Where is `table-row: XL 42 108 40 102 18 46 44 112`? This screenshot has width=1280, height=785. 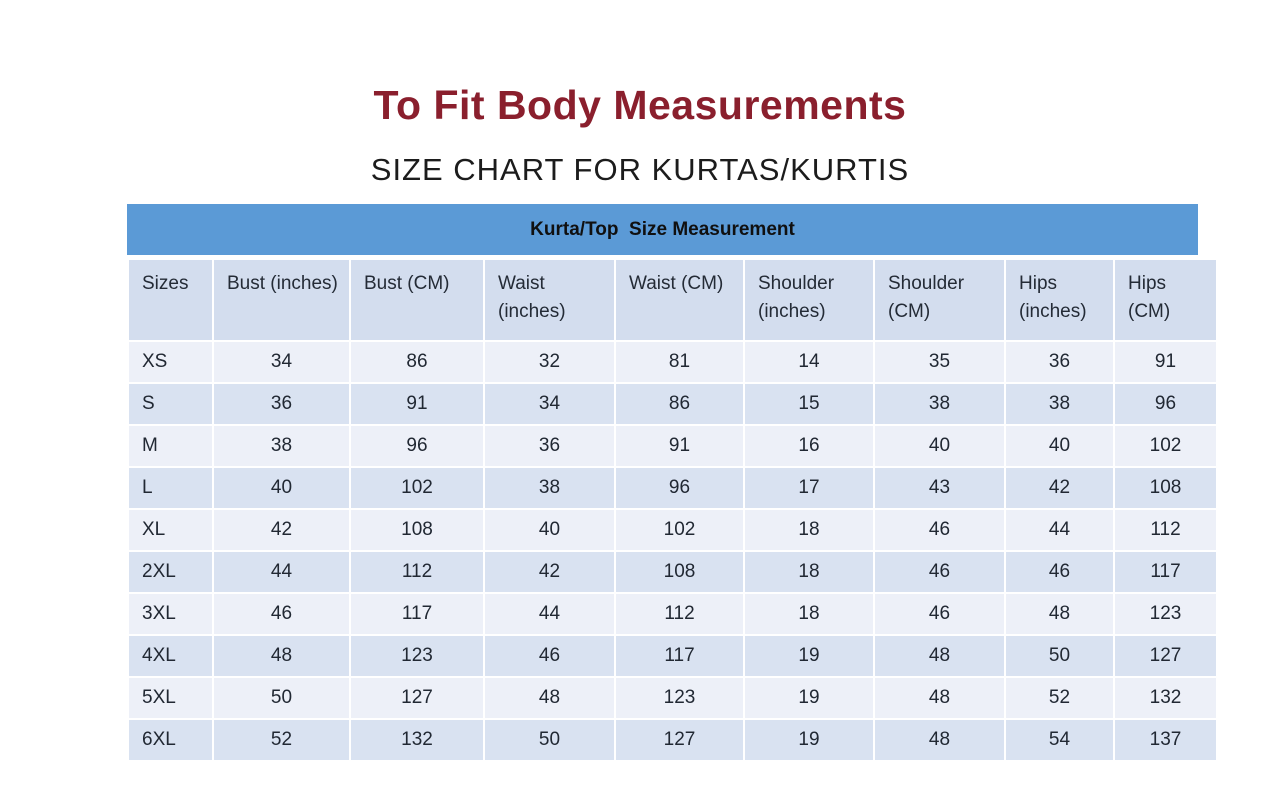 table-row: XL 42 108 40 102 18 46 44 112 is located at coordinates (672, 530).